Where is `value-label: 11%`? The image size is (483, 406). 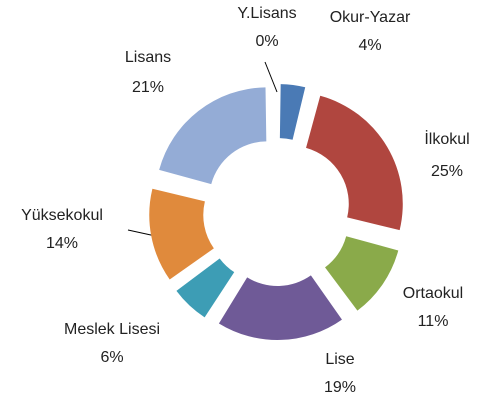
value-label: 11% is located at coordinates (433, 321).